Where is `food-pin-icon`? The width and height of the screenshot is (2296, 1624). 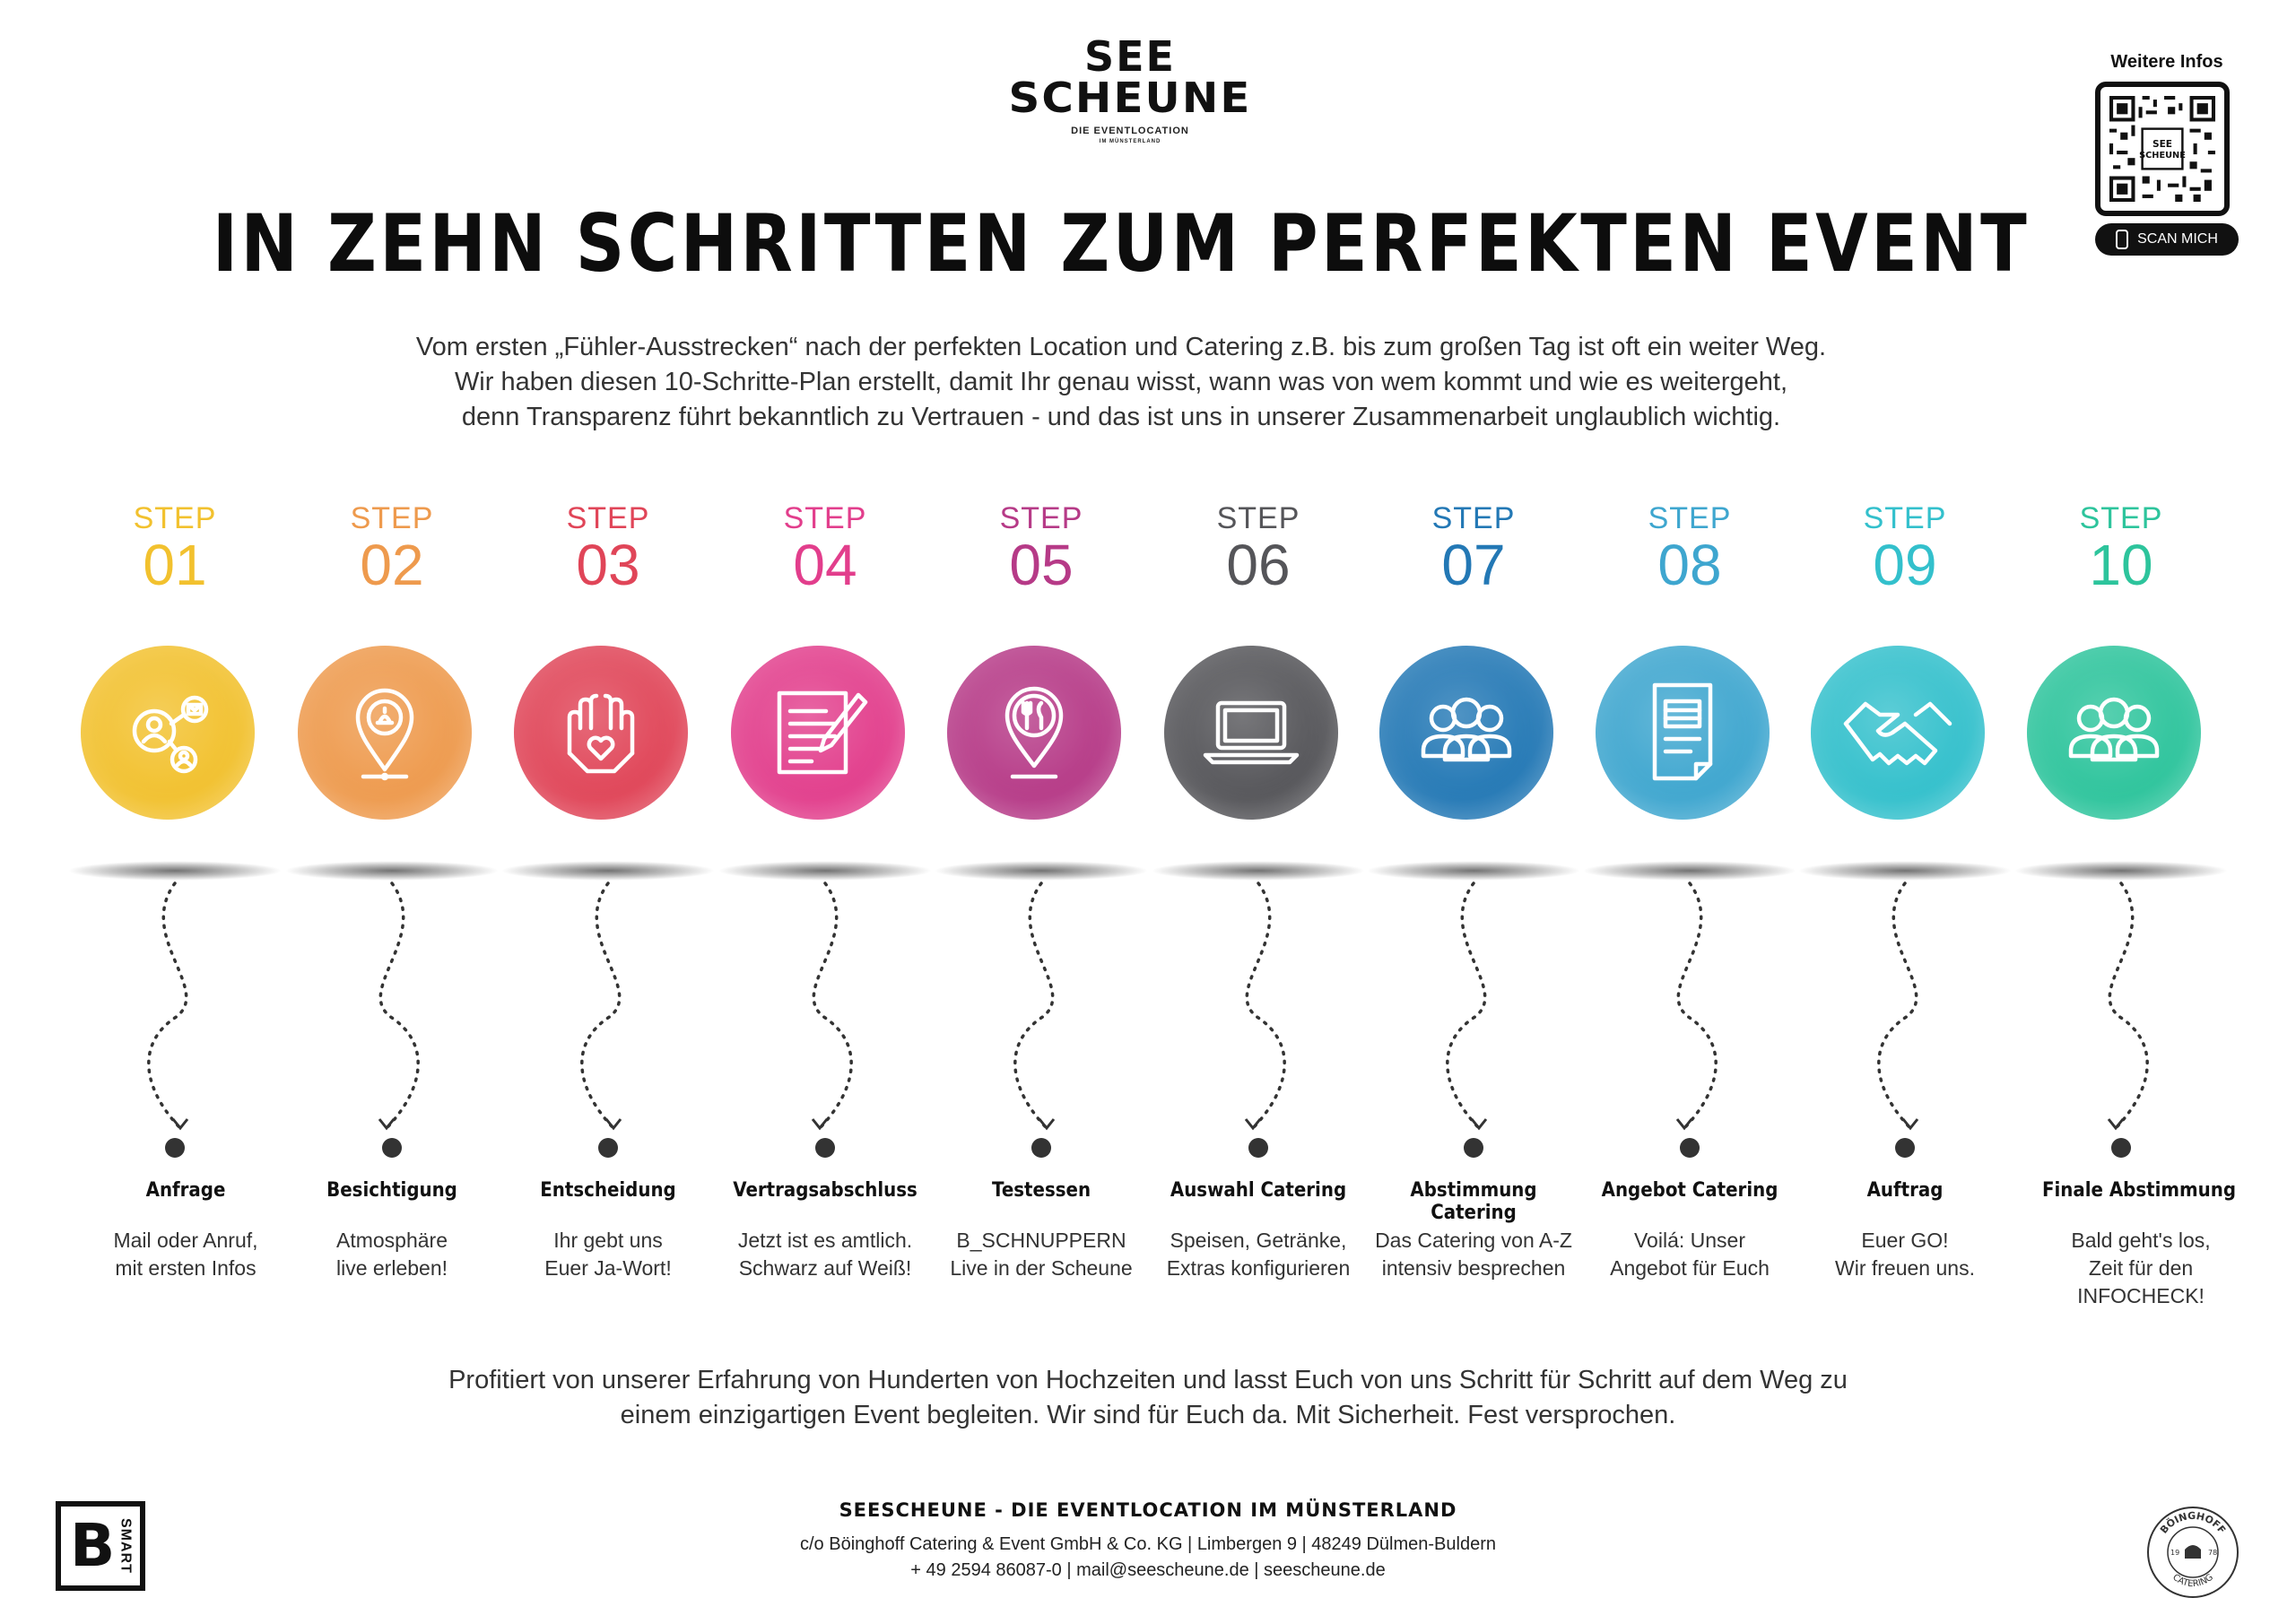 food-pin-icon is located at coordinates (1034, 733).